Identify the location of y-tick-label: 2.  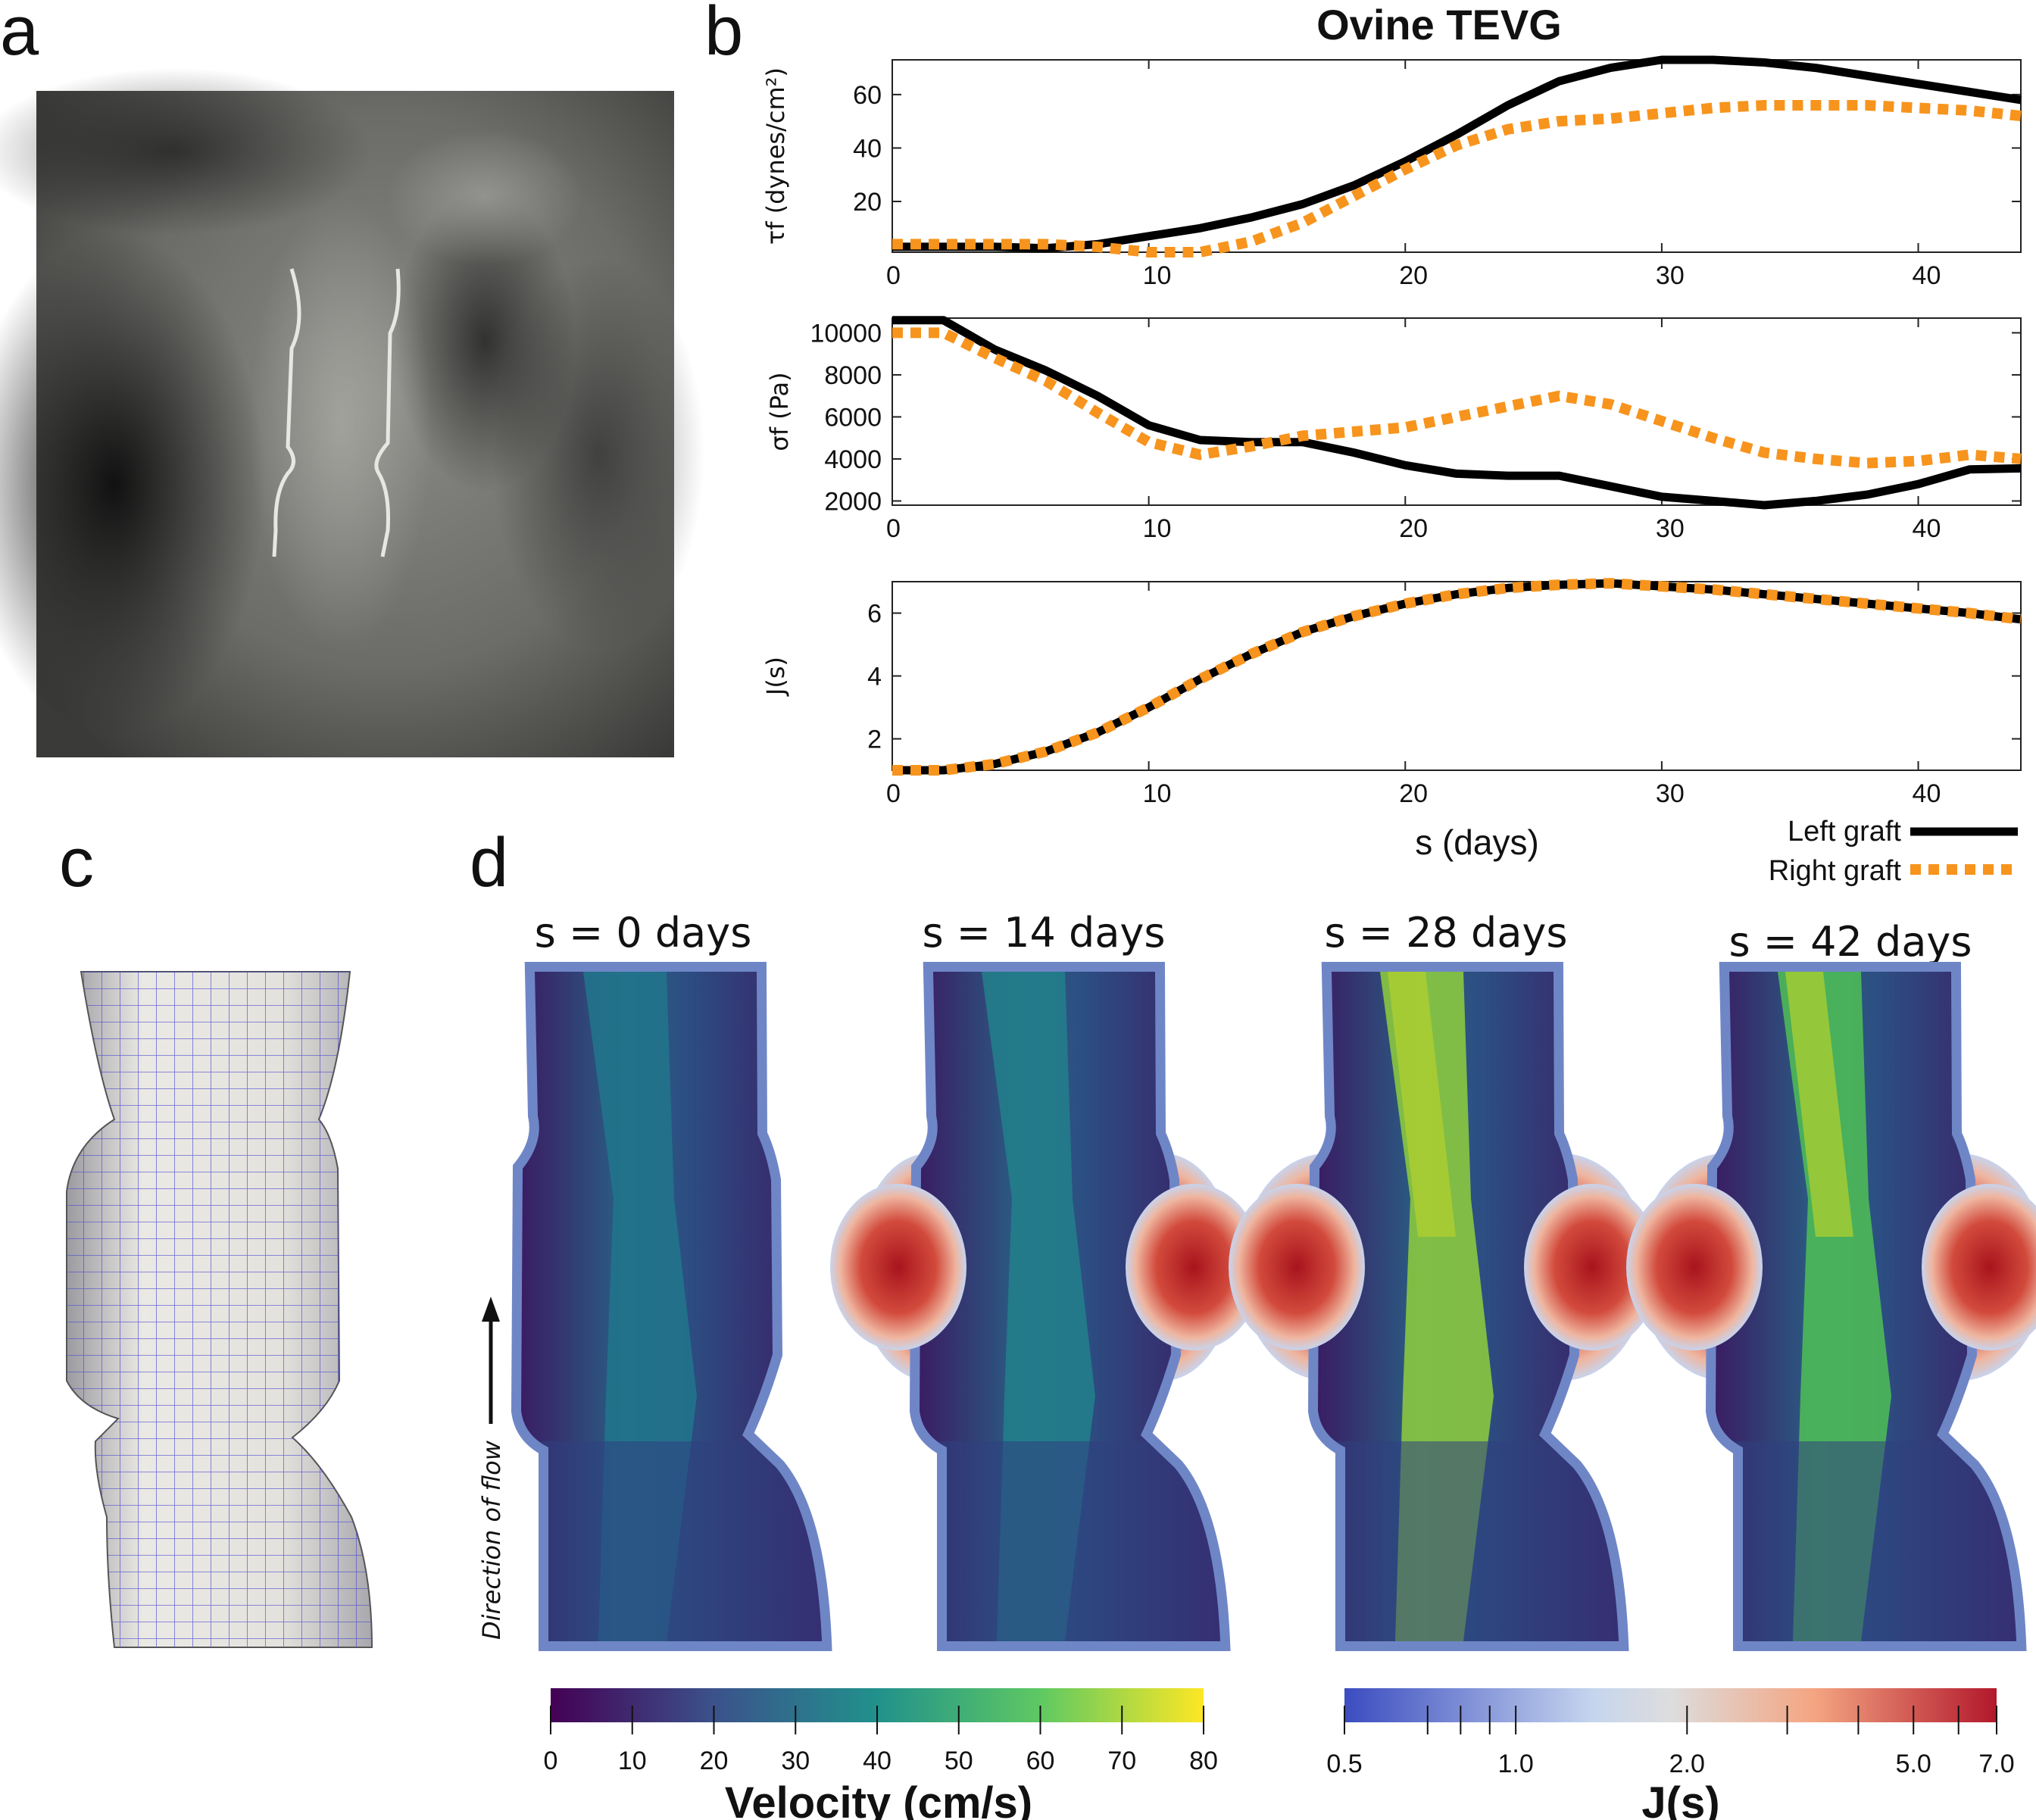
(875, 740).